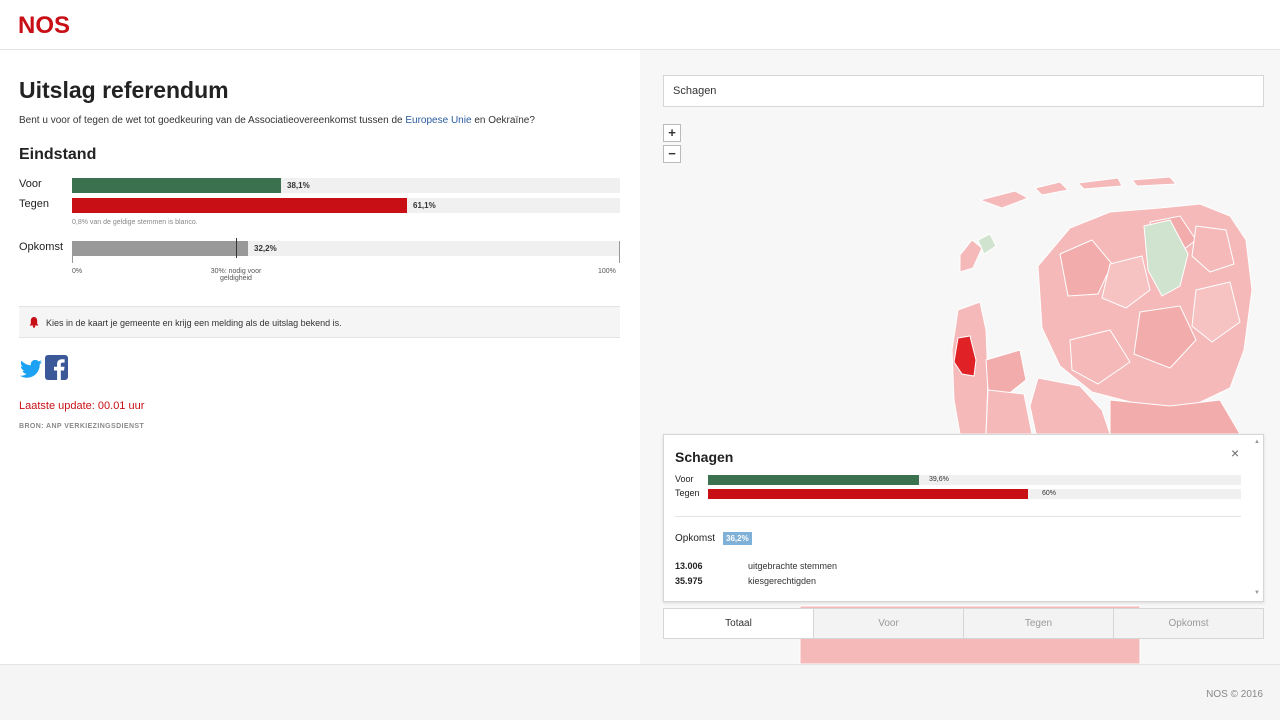  What do you see at coordinates (346, 185) in the screenshot?
I see `voor-bar-track: 38,1%` at bounding box center [346, 185].